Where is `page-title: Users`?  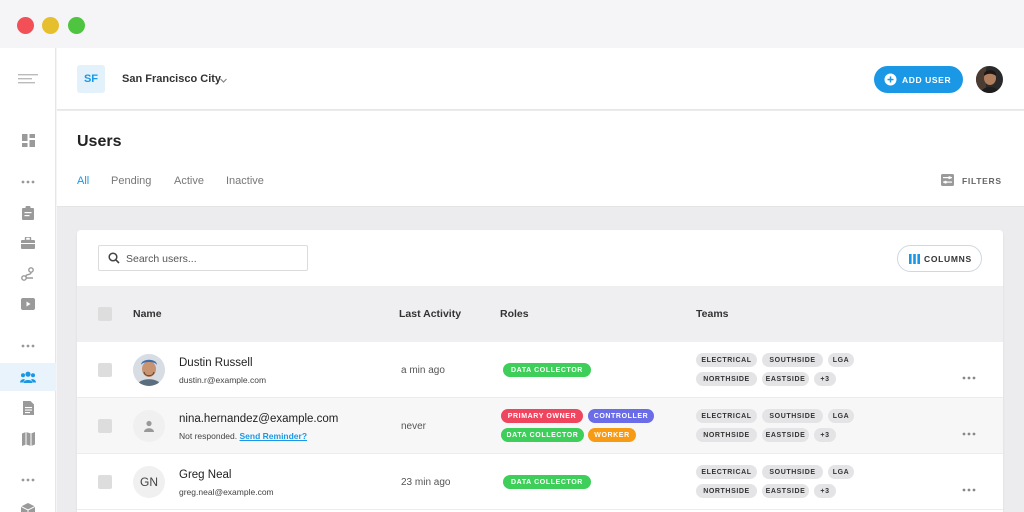 page-title: Users is located at coordinates (99, 141).